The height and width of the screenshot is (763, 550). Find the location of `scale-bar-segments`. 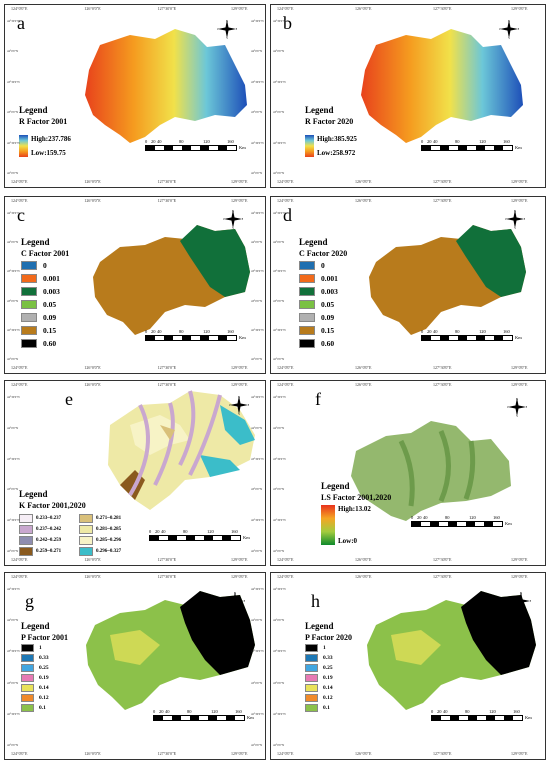

scale-bar-segments is located at coordinates (191, 148).